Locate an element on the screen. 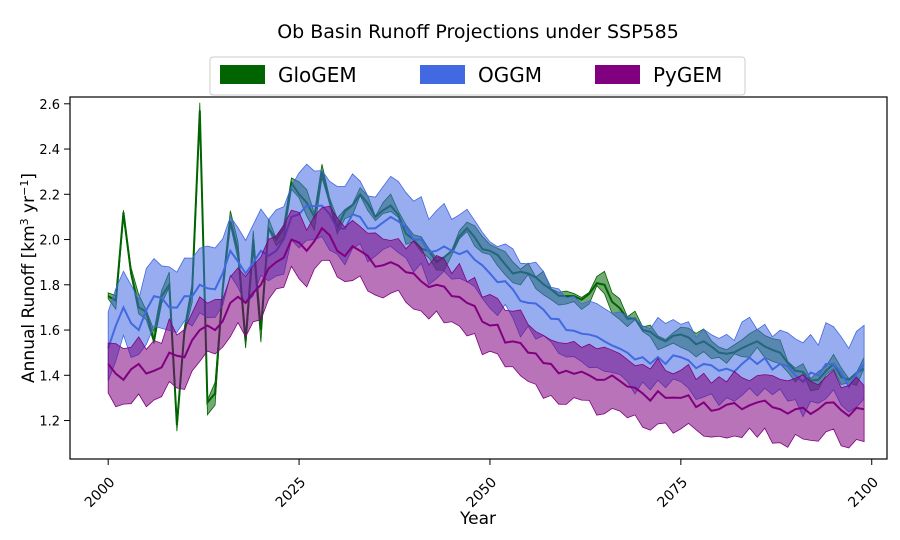 The image size is (900, 540). legend-swatch-gloGEM is located at coordinates (242, 74).